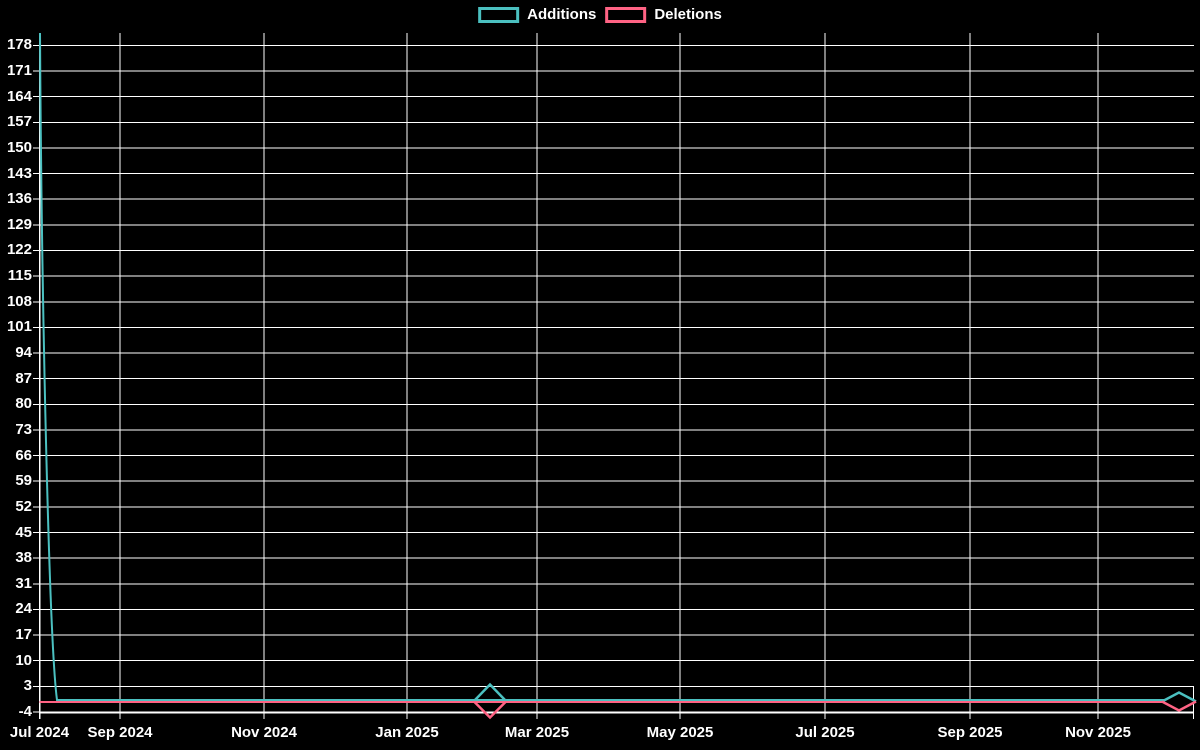  I want to click on y-axis-tick-label: 80, so click(23, 404).